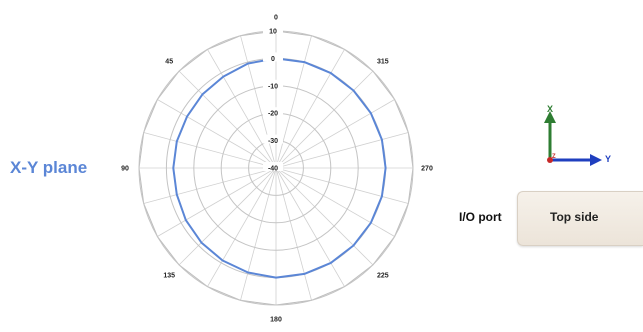 Image resolution: width=643 pixels, height=332 pixels. I want to click on plane-label: X-Y plane, so click(49, 167).